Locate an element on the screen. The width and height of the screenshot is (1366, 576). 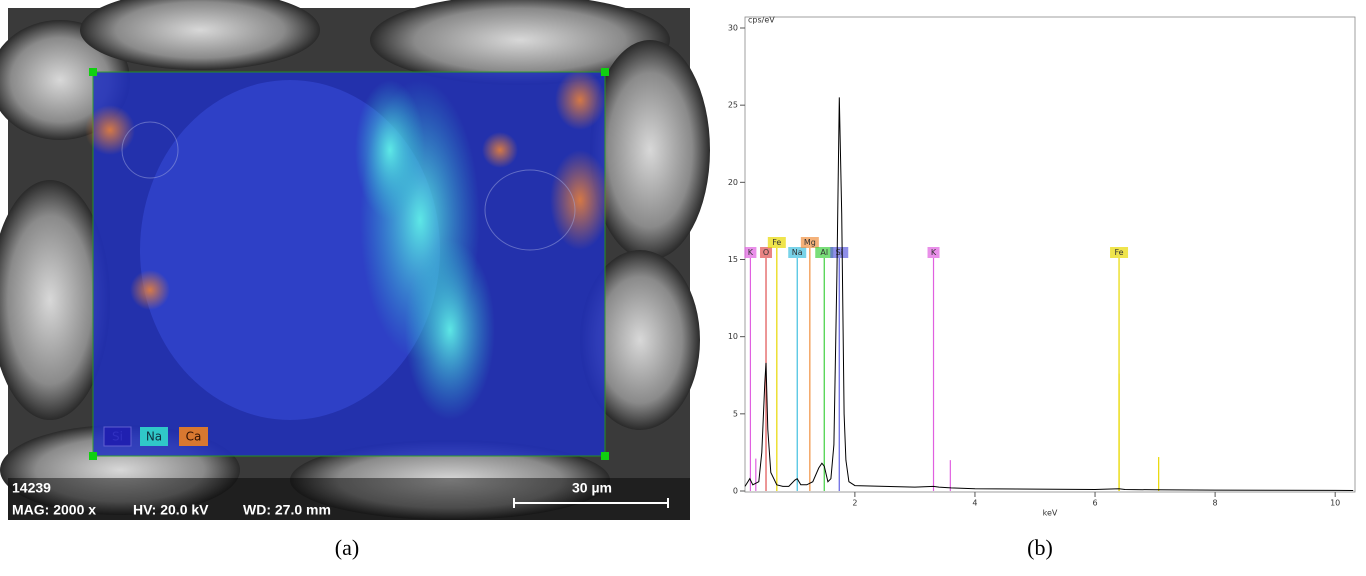
x-tick-label: 8 is located at coordinates (1215, 503).